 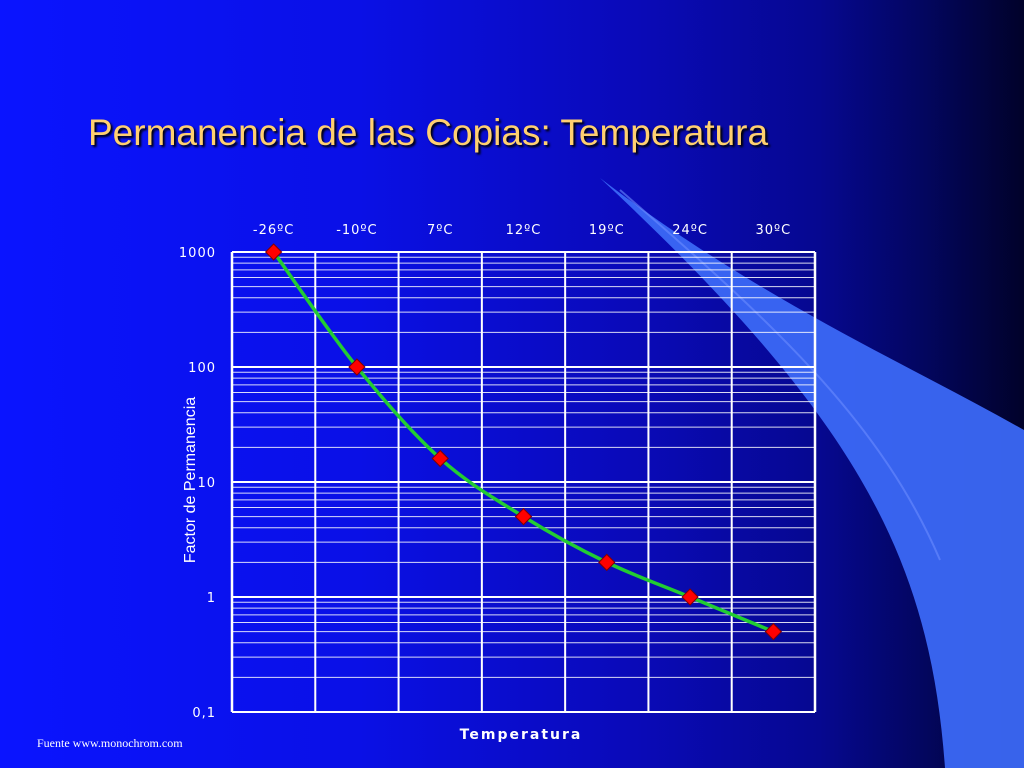 What do you see at coordinates (607, 230) in the screenshot?
I see `x-tick-label: 19ºC` at bounding box center [607, 230].